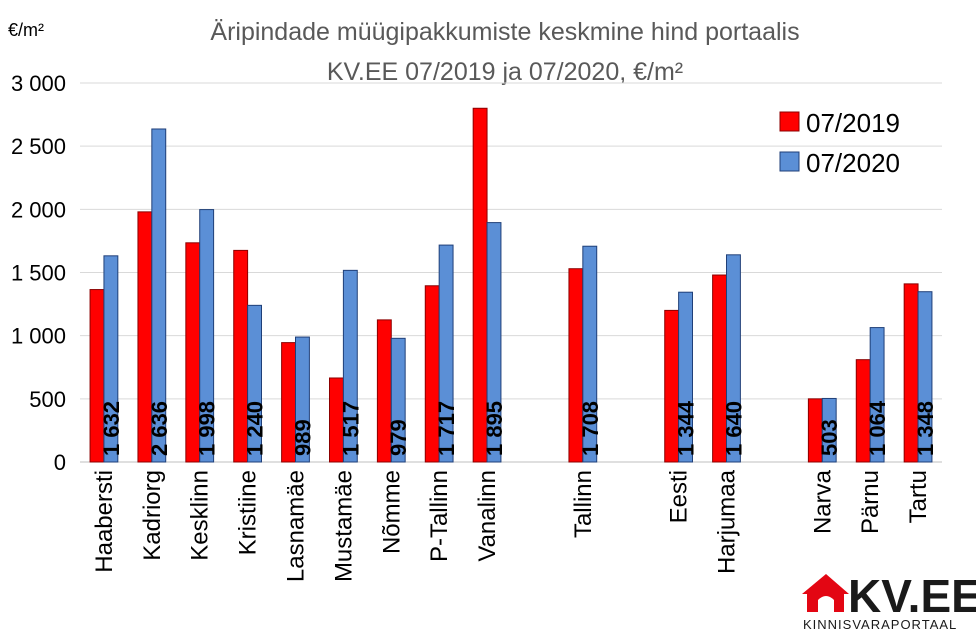  I want to click on unit-label: €/m², so click(26, 30).